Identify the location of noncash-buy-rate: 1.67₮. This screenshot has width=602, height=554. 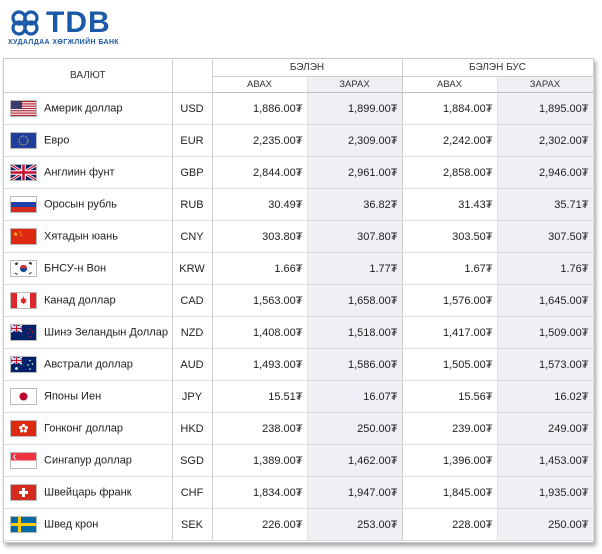
(450, 268).